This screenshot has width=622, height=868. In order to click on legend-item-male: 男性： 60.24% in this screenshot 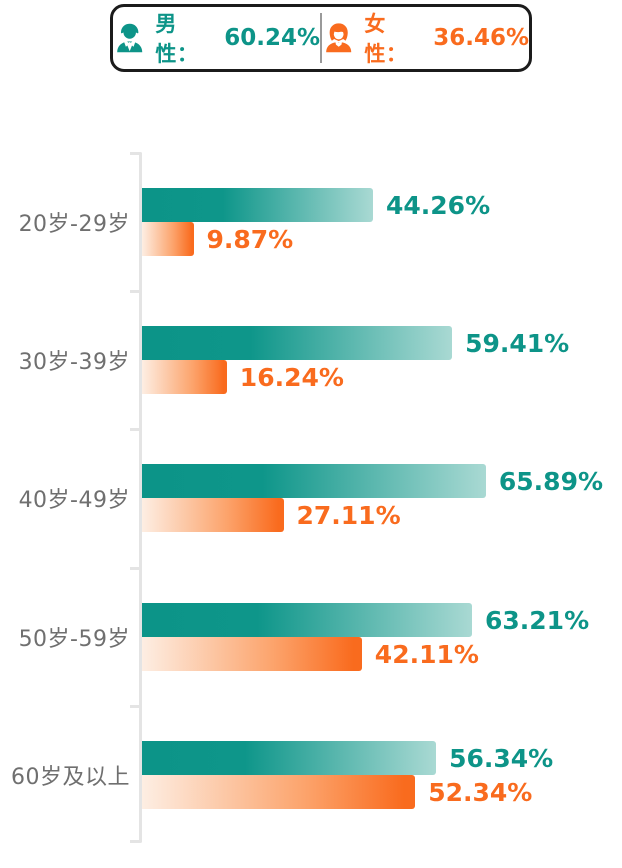, I will do `click(216, 38)`.